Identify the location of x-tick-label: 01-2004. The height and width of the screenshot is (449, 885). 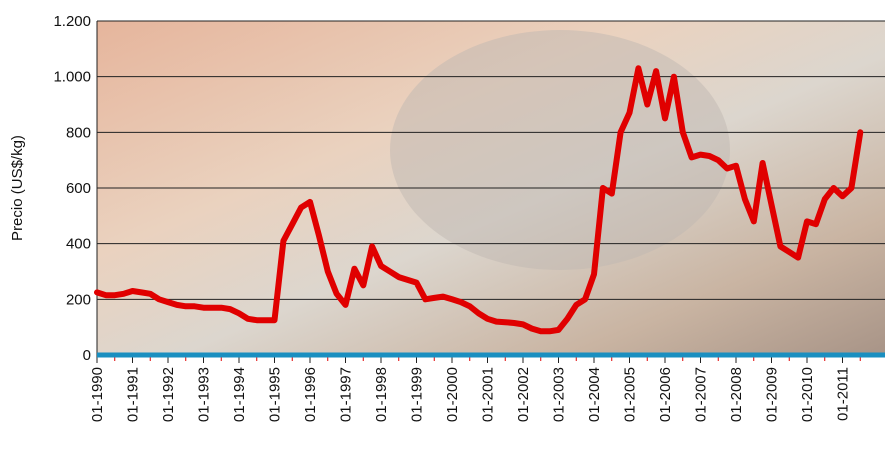
(594, 394).